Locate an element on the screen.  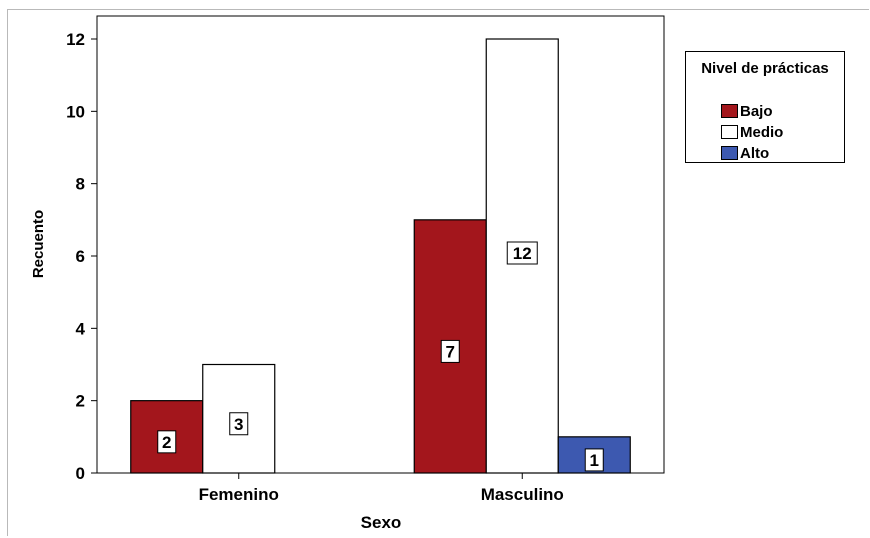
x-tick-label: Femenino is located at coordinates (239, 494).